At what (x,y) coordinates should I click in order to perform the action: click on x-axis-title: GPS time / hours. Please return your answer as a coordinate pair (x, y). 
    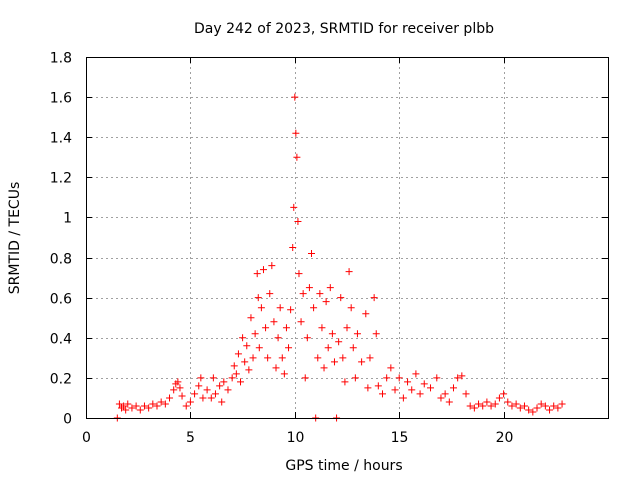
    Looking at the image, I should click on (343, 466).